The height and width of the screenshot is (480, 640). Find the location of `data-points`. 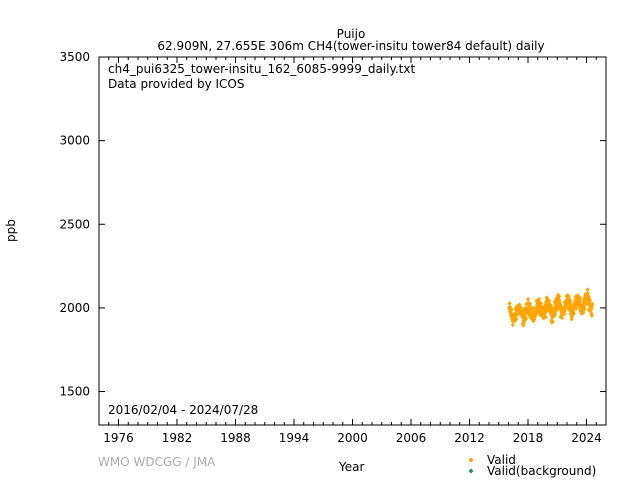

data-points is located at coordinates (551, 307).